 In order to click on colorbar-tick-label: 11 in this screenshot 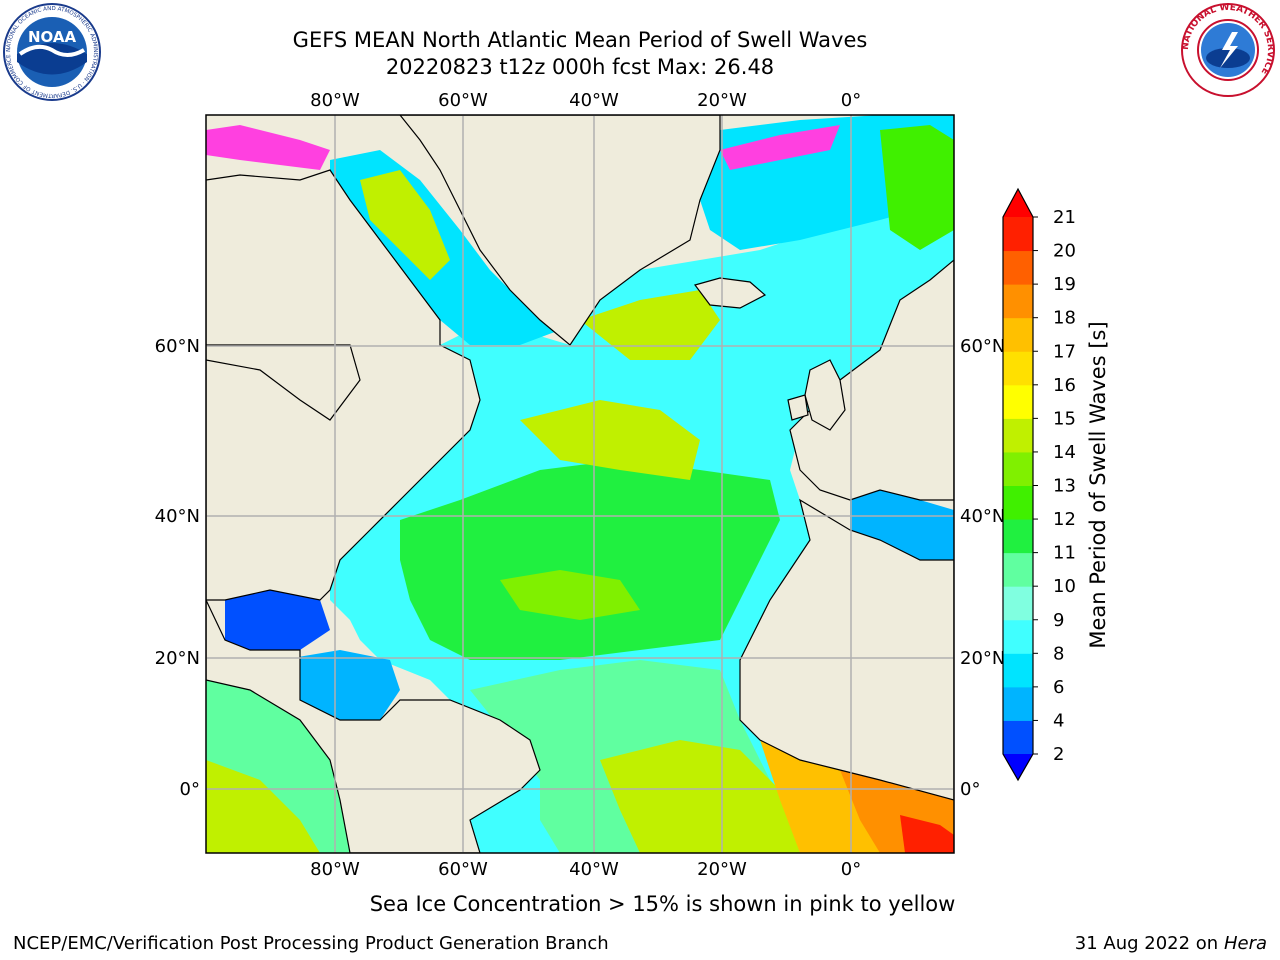, I will do `click(1064, 553)`.